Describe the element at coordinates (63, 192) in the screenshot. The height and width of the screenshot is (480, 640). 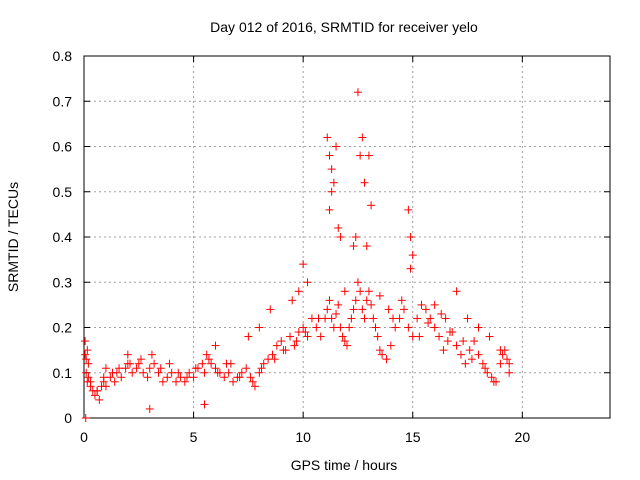
I see `y-tick-label: 0.5` at that location.